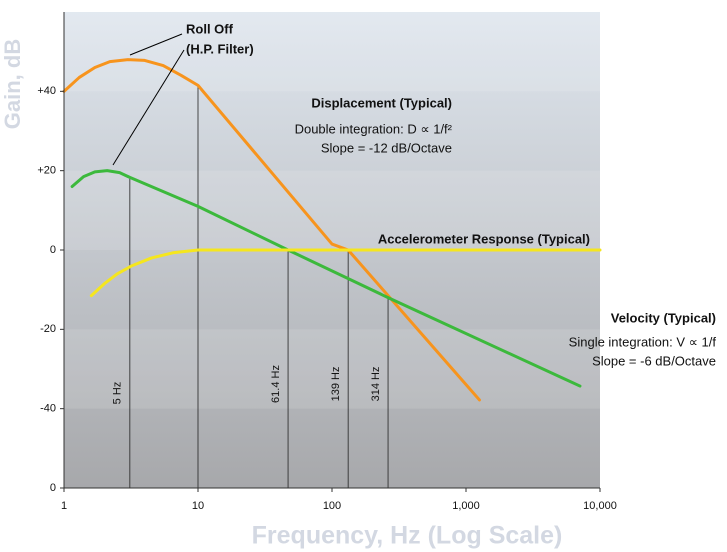 The image size is (727, 552). I want to click on y-tick-label: -40, so click(48, 409).